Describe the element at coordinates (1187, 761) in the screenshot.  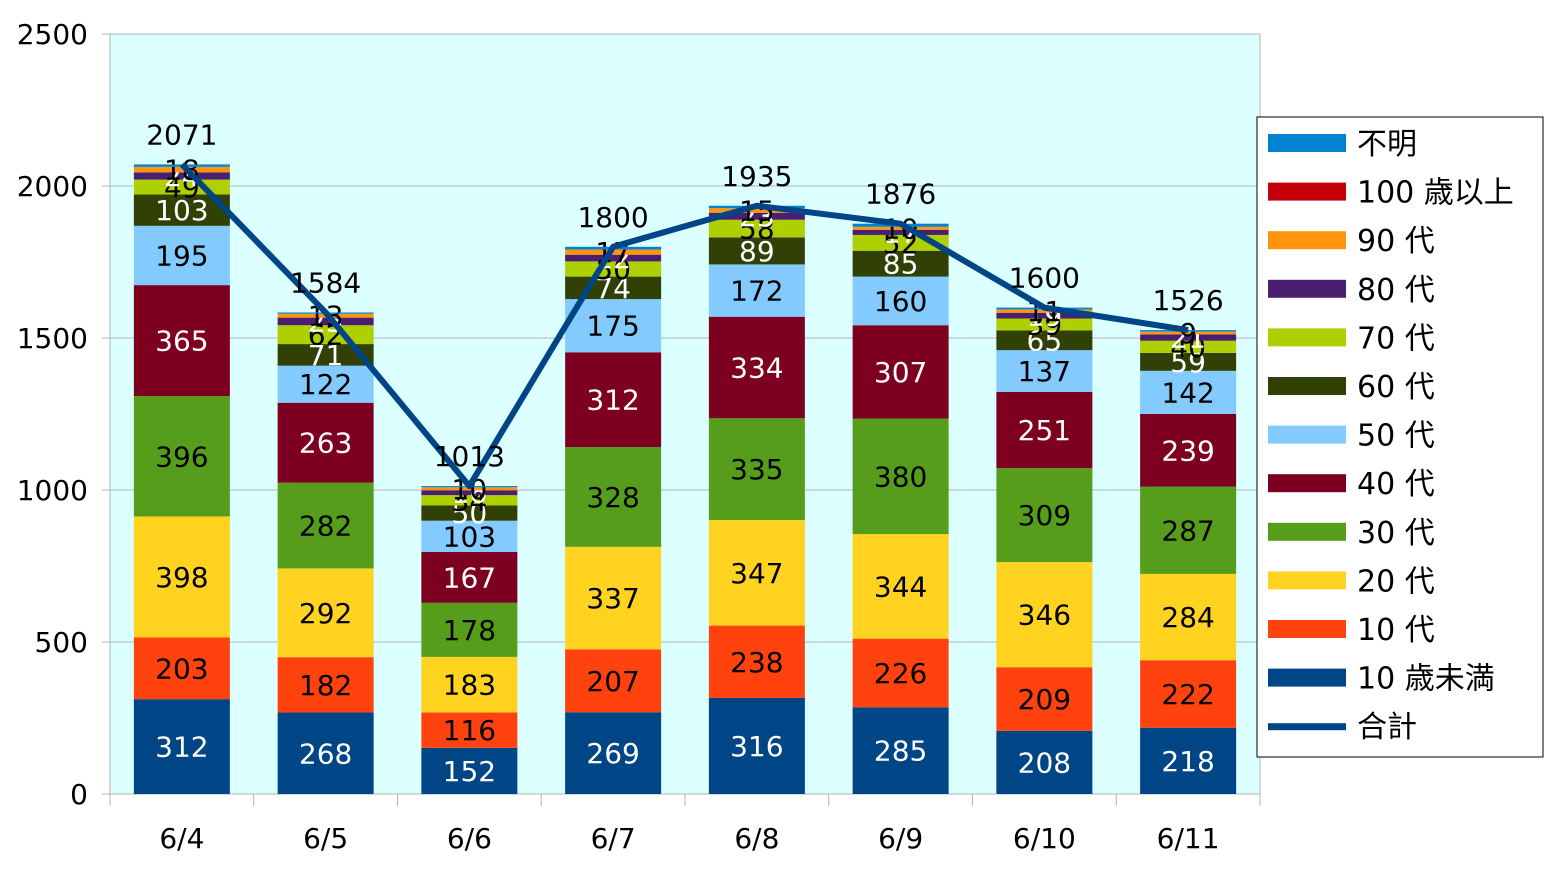
I see `bar-segment-label: 218` at that location.